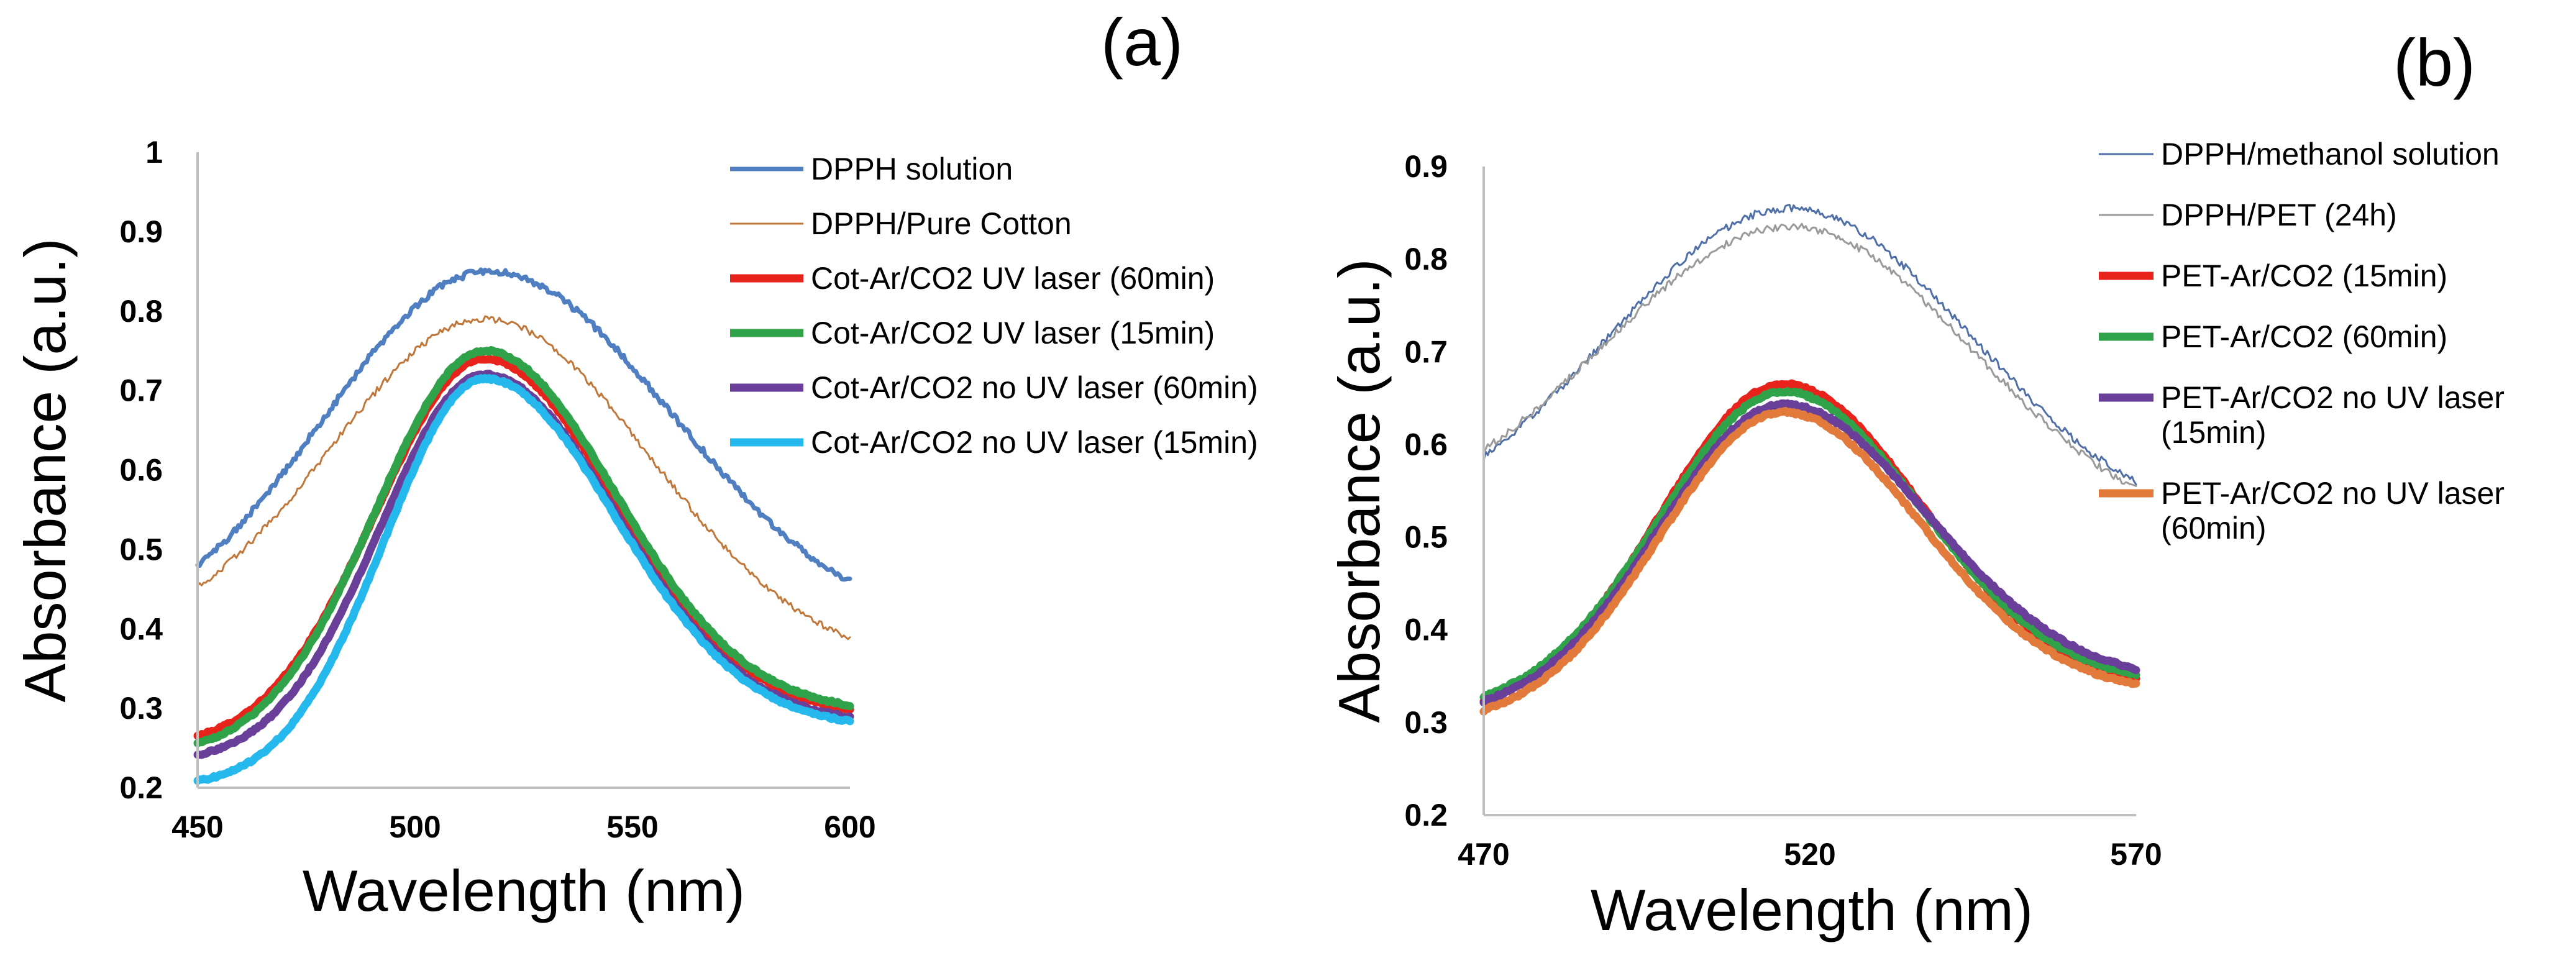 This screenshot has width=2576, height=958. What do you see at coordinates (1812, 909) in the screenshot?
I see `panel-b-x-axis-label: Wavelength (nm)` at bounding box center [1812, 909].